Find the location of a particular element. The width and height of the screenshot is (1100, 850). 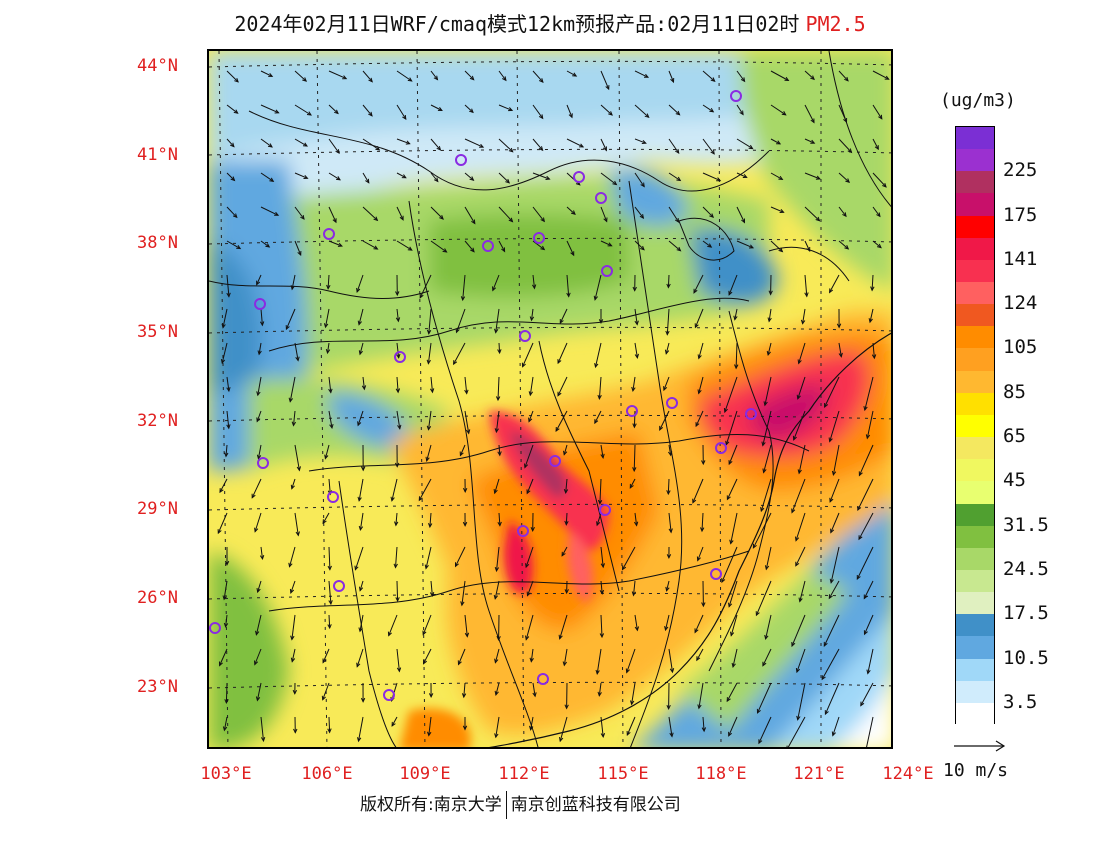

colorbar-tick-label: 85 is located at coordinates (1014, 391).